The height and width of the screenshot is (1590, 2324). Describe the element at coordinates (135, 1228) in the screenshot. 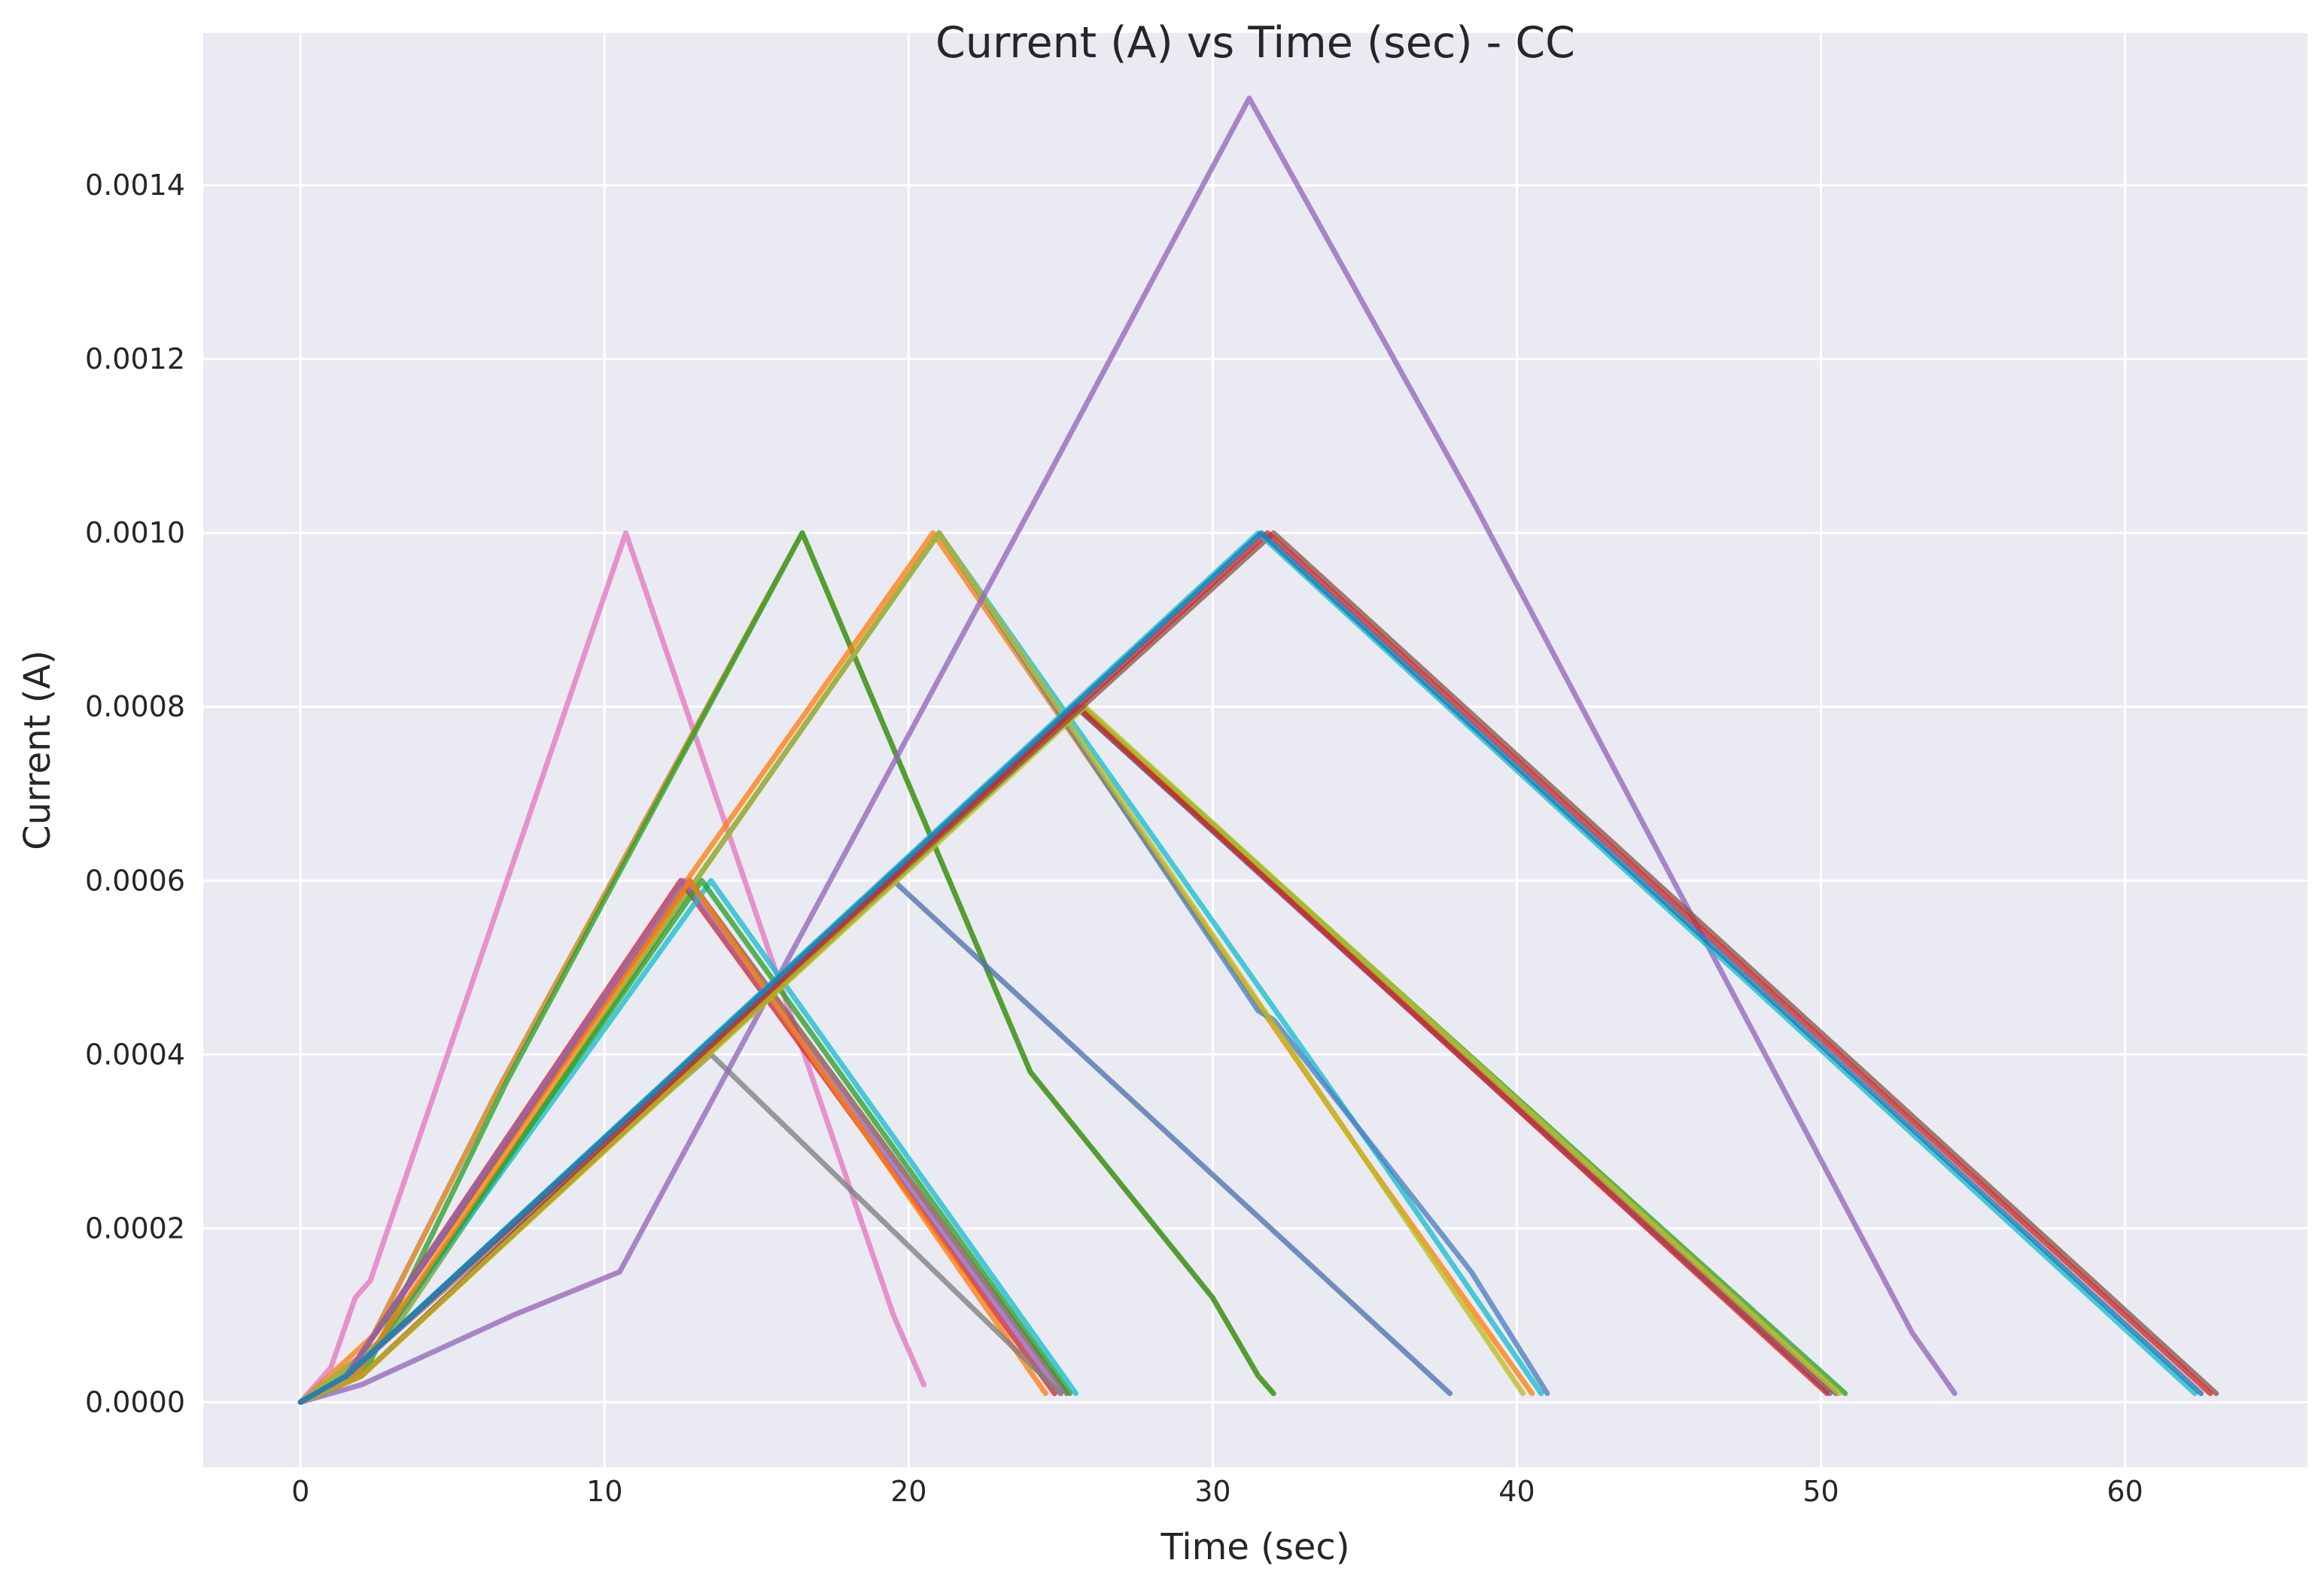

I see `y-tick-label: 0.0002` at that location.